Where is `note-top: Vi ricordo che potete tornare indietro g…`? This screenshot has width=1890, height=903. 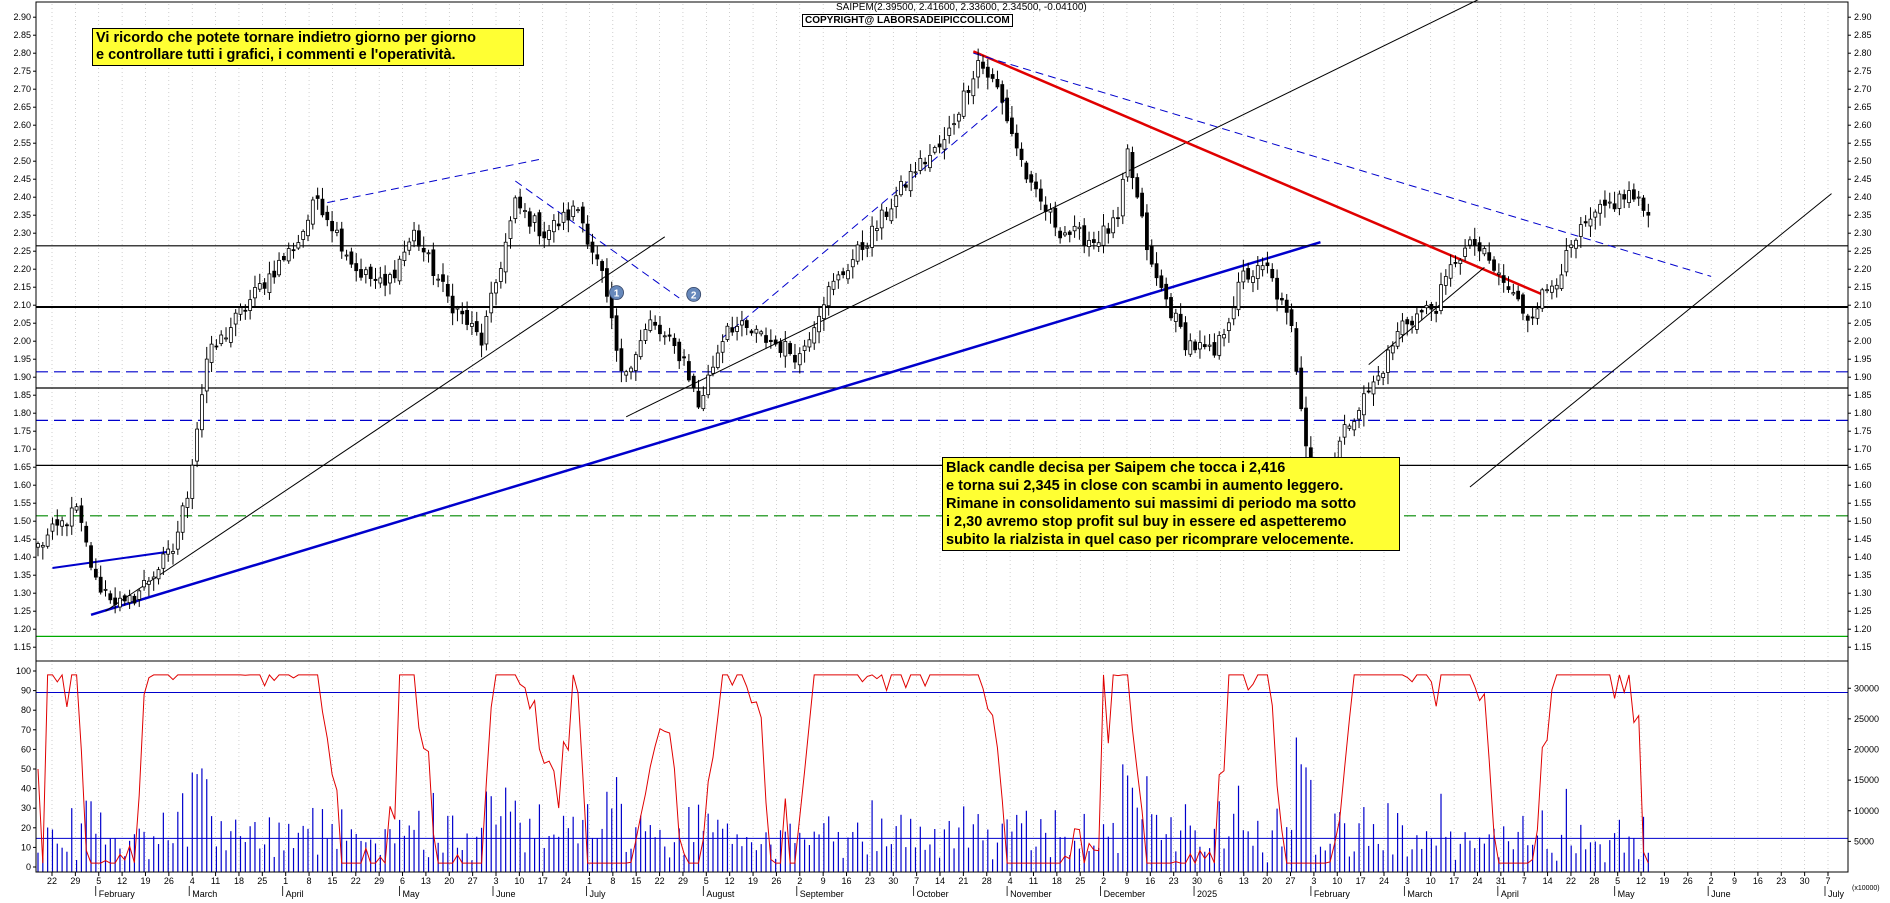 note-top: Vi ricordo che potete tornare indietro g… is located at coordinates (308, 47).